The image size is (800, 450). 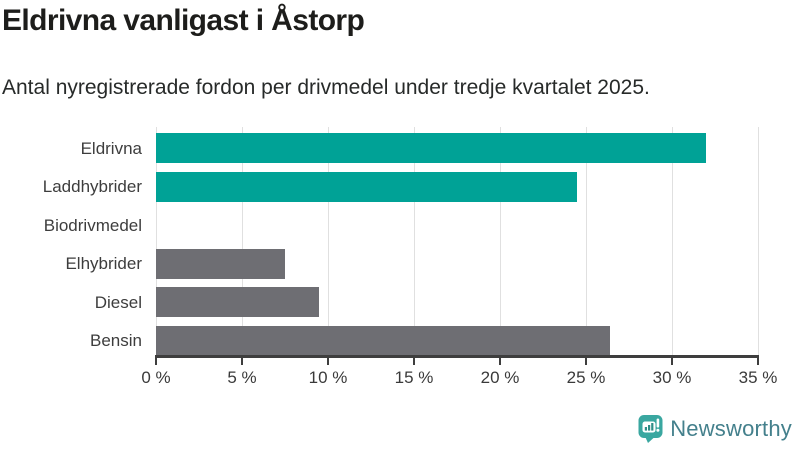 I want to click on bar-elhybrider, so click(x=220, y=263).